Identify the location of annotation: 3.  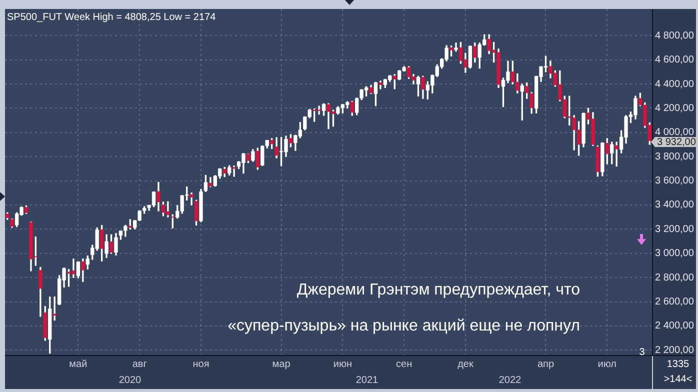
(642, 352).